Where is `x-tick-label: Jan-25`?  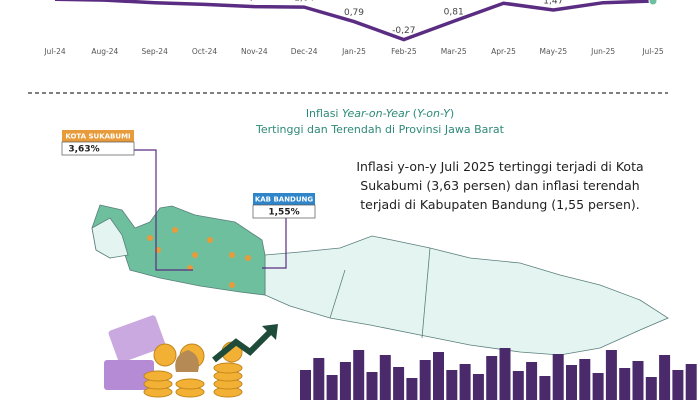
x-tick-label: Jan-25 is located at coordinates (353, 51).